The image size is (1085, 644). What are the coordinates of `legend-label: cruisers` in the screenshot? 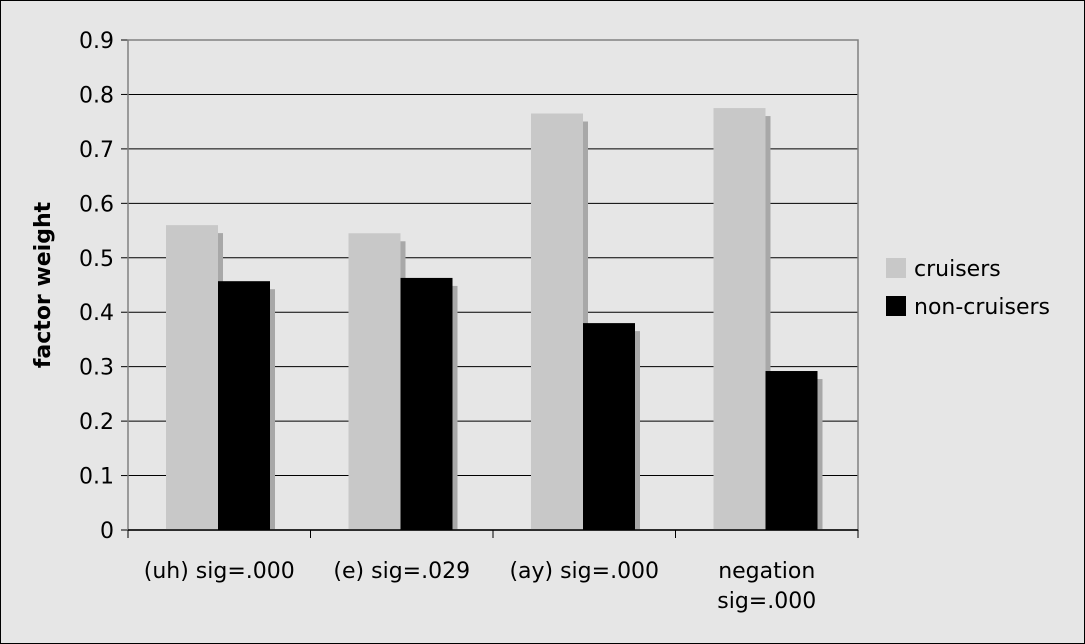 It's located at (957, 269).